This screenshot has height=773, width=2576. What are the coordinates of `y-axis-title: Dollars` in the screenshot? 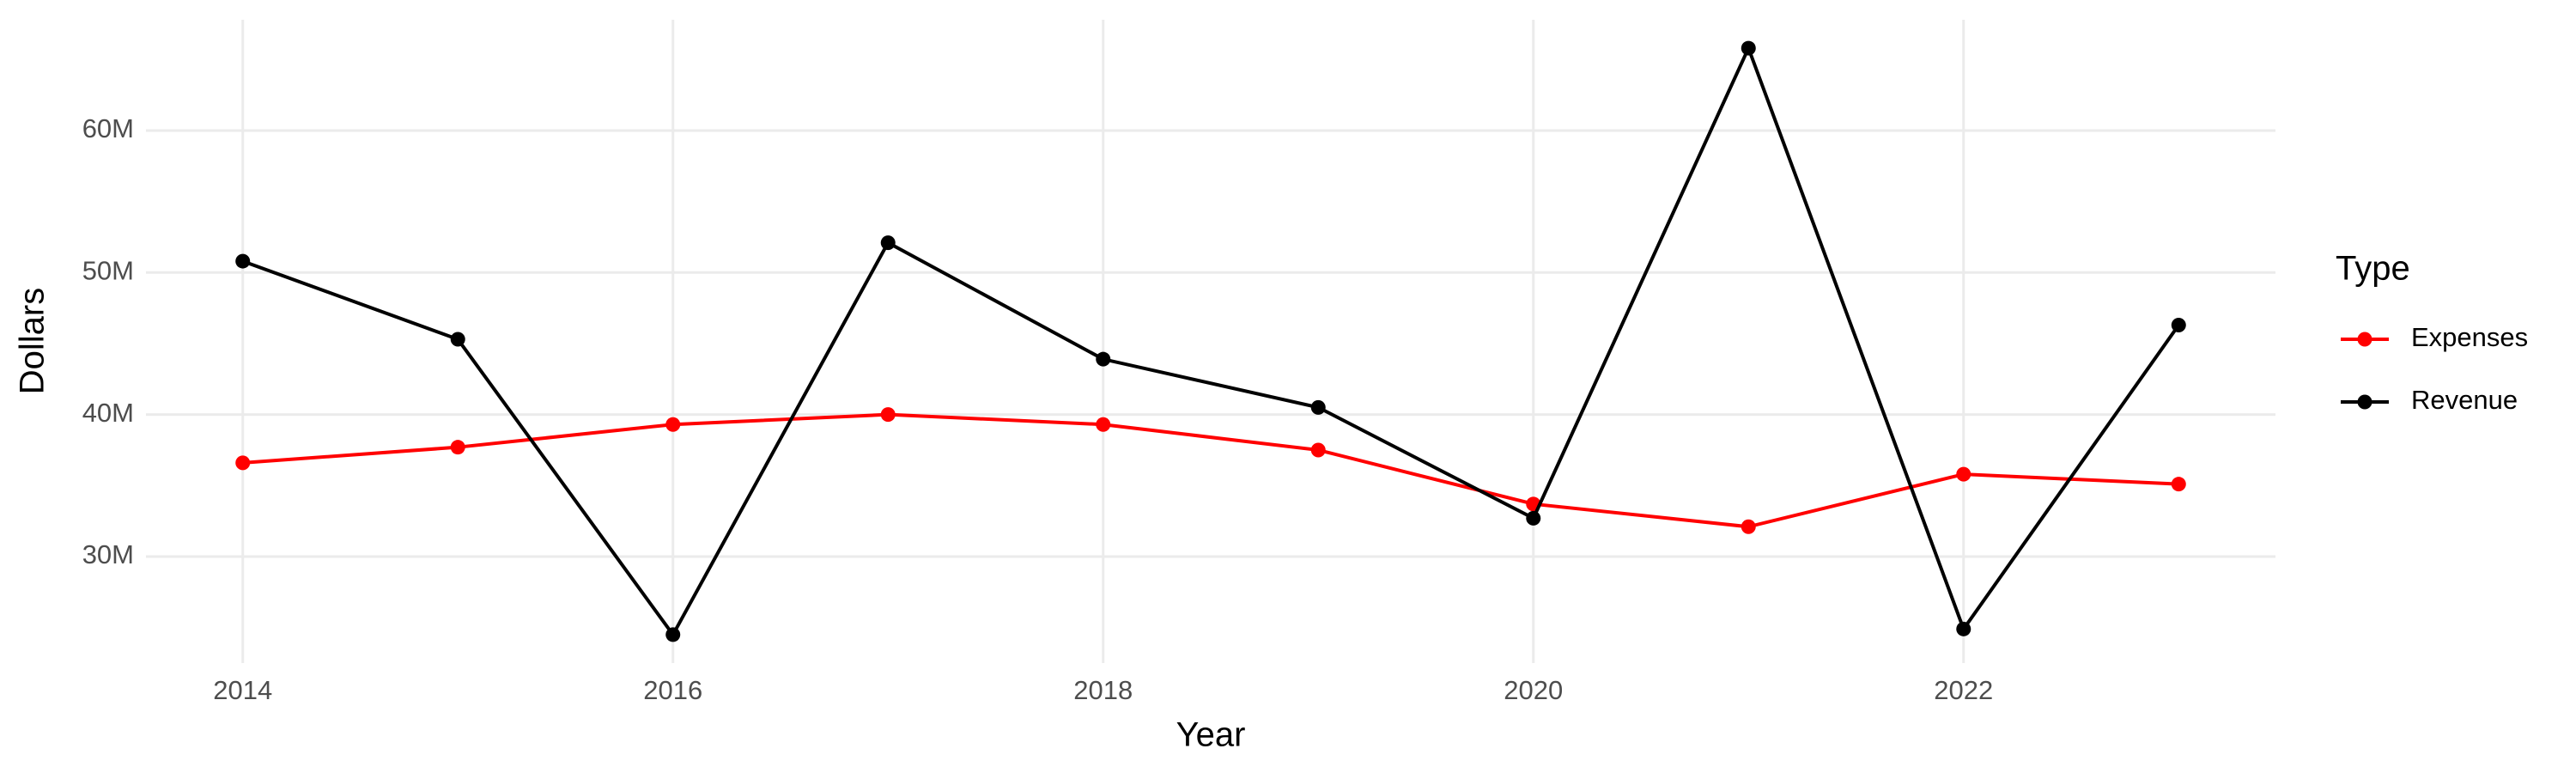 It's located at (33, 341).